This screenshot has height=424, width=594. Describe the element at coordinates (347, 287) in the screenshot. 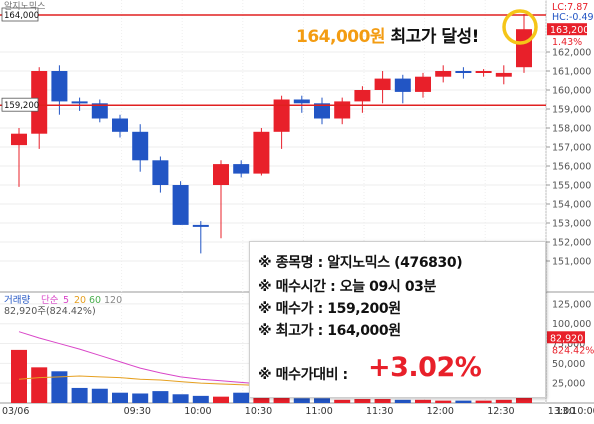

I see `info-buy-time: ※ 매수시간 : 오늘 09시 03분` at that location.